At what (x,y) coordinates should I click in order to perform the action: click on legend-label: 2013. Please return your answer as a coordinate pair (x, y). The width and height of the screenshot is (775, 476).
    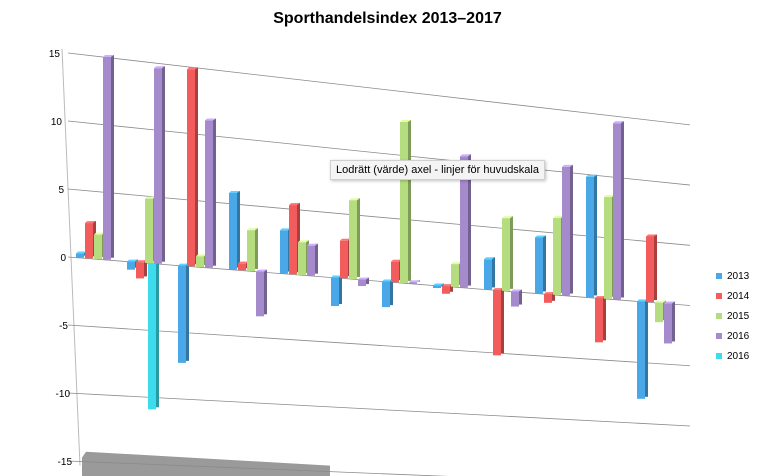
    Looking at the image, I should click on (738, 276).